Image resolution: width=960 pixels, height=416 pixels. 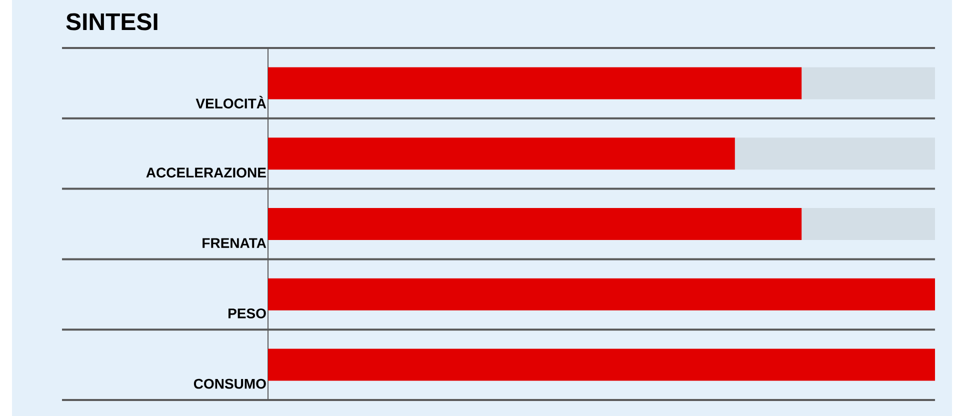 I want to click on y-tick-label: CONSUMO, so click(x=230, y=383).